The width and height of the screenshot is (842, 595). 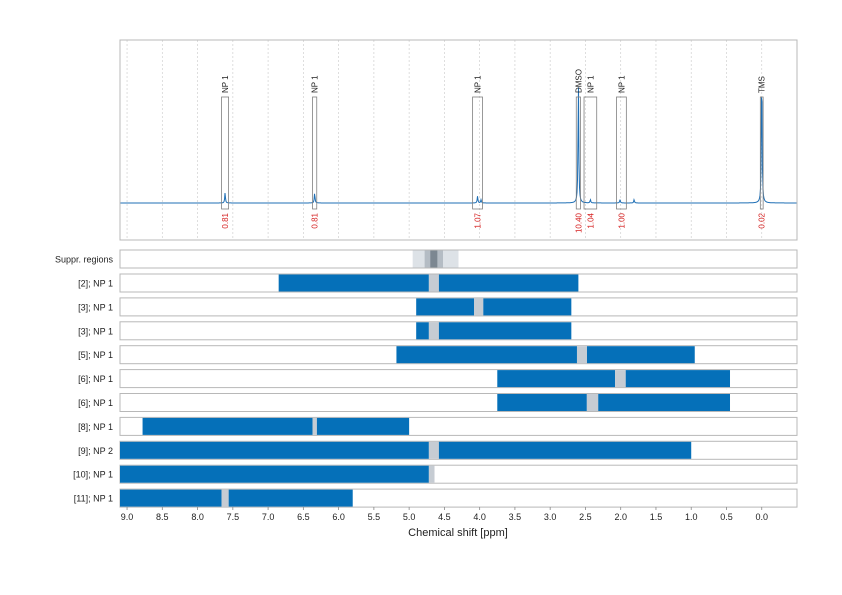 I want to click on x-tick-label-4: 7.0, so click(x=268, y=517).